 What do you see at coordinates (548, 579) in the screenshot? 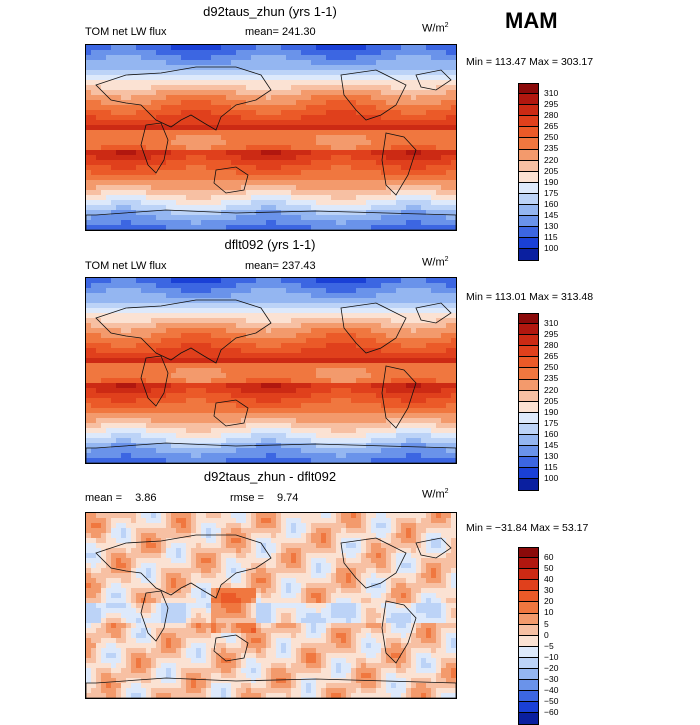
I see `colorbar-label: 40` at bounding box center [548, 579].